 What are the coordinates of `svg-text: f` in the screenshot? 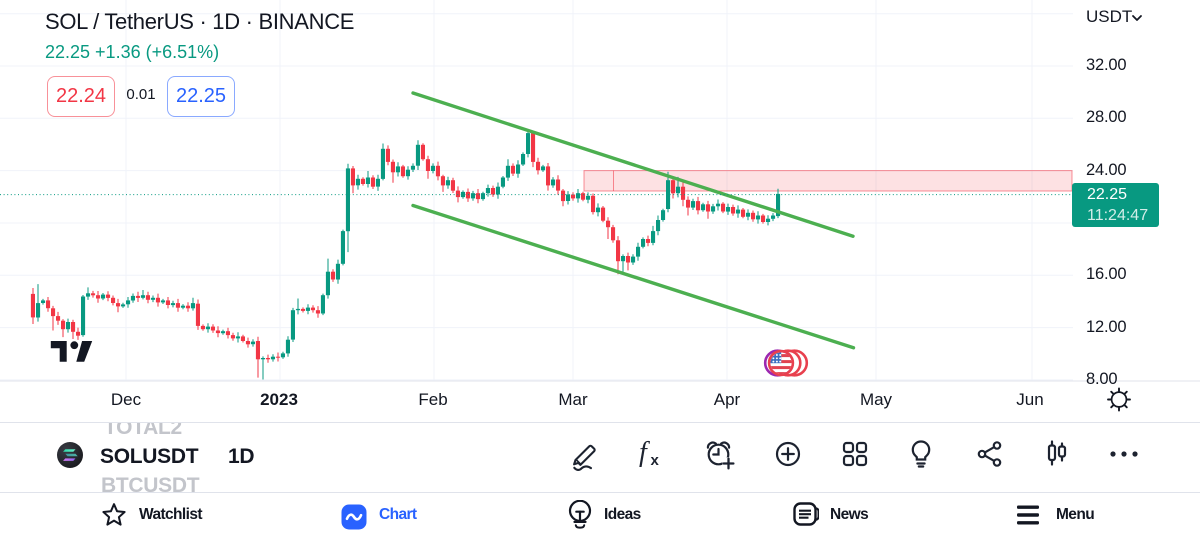 It's located at (644, 452).